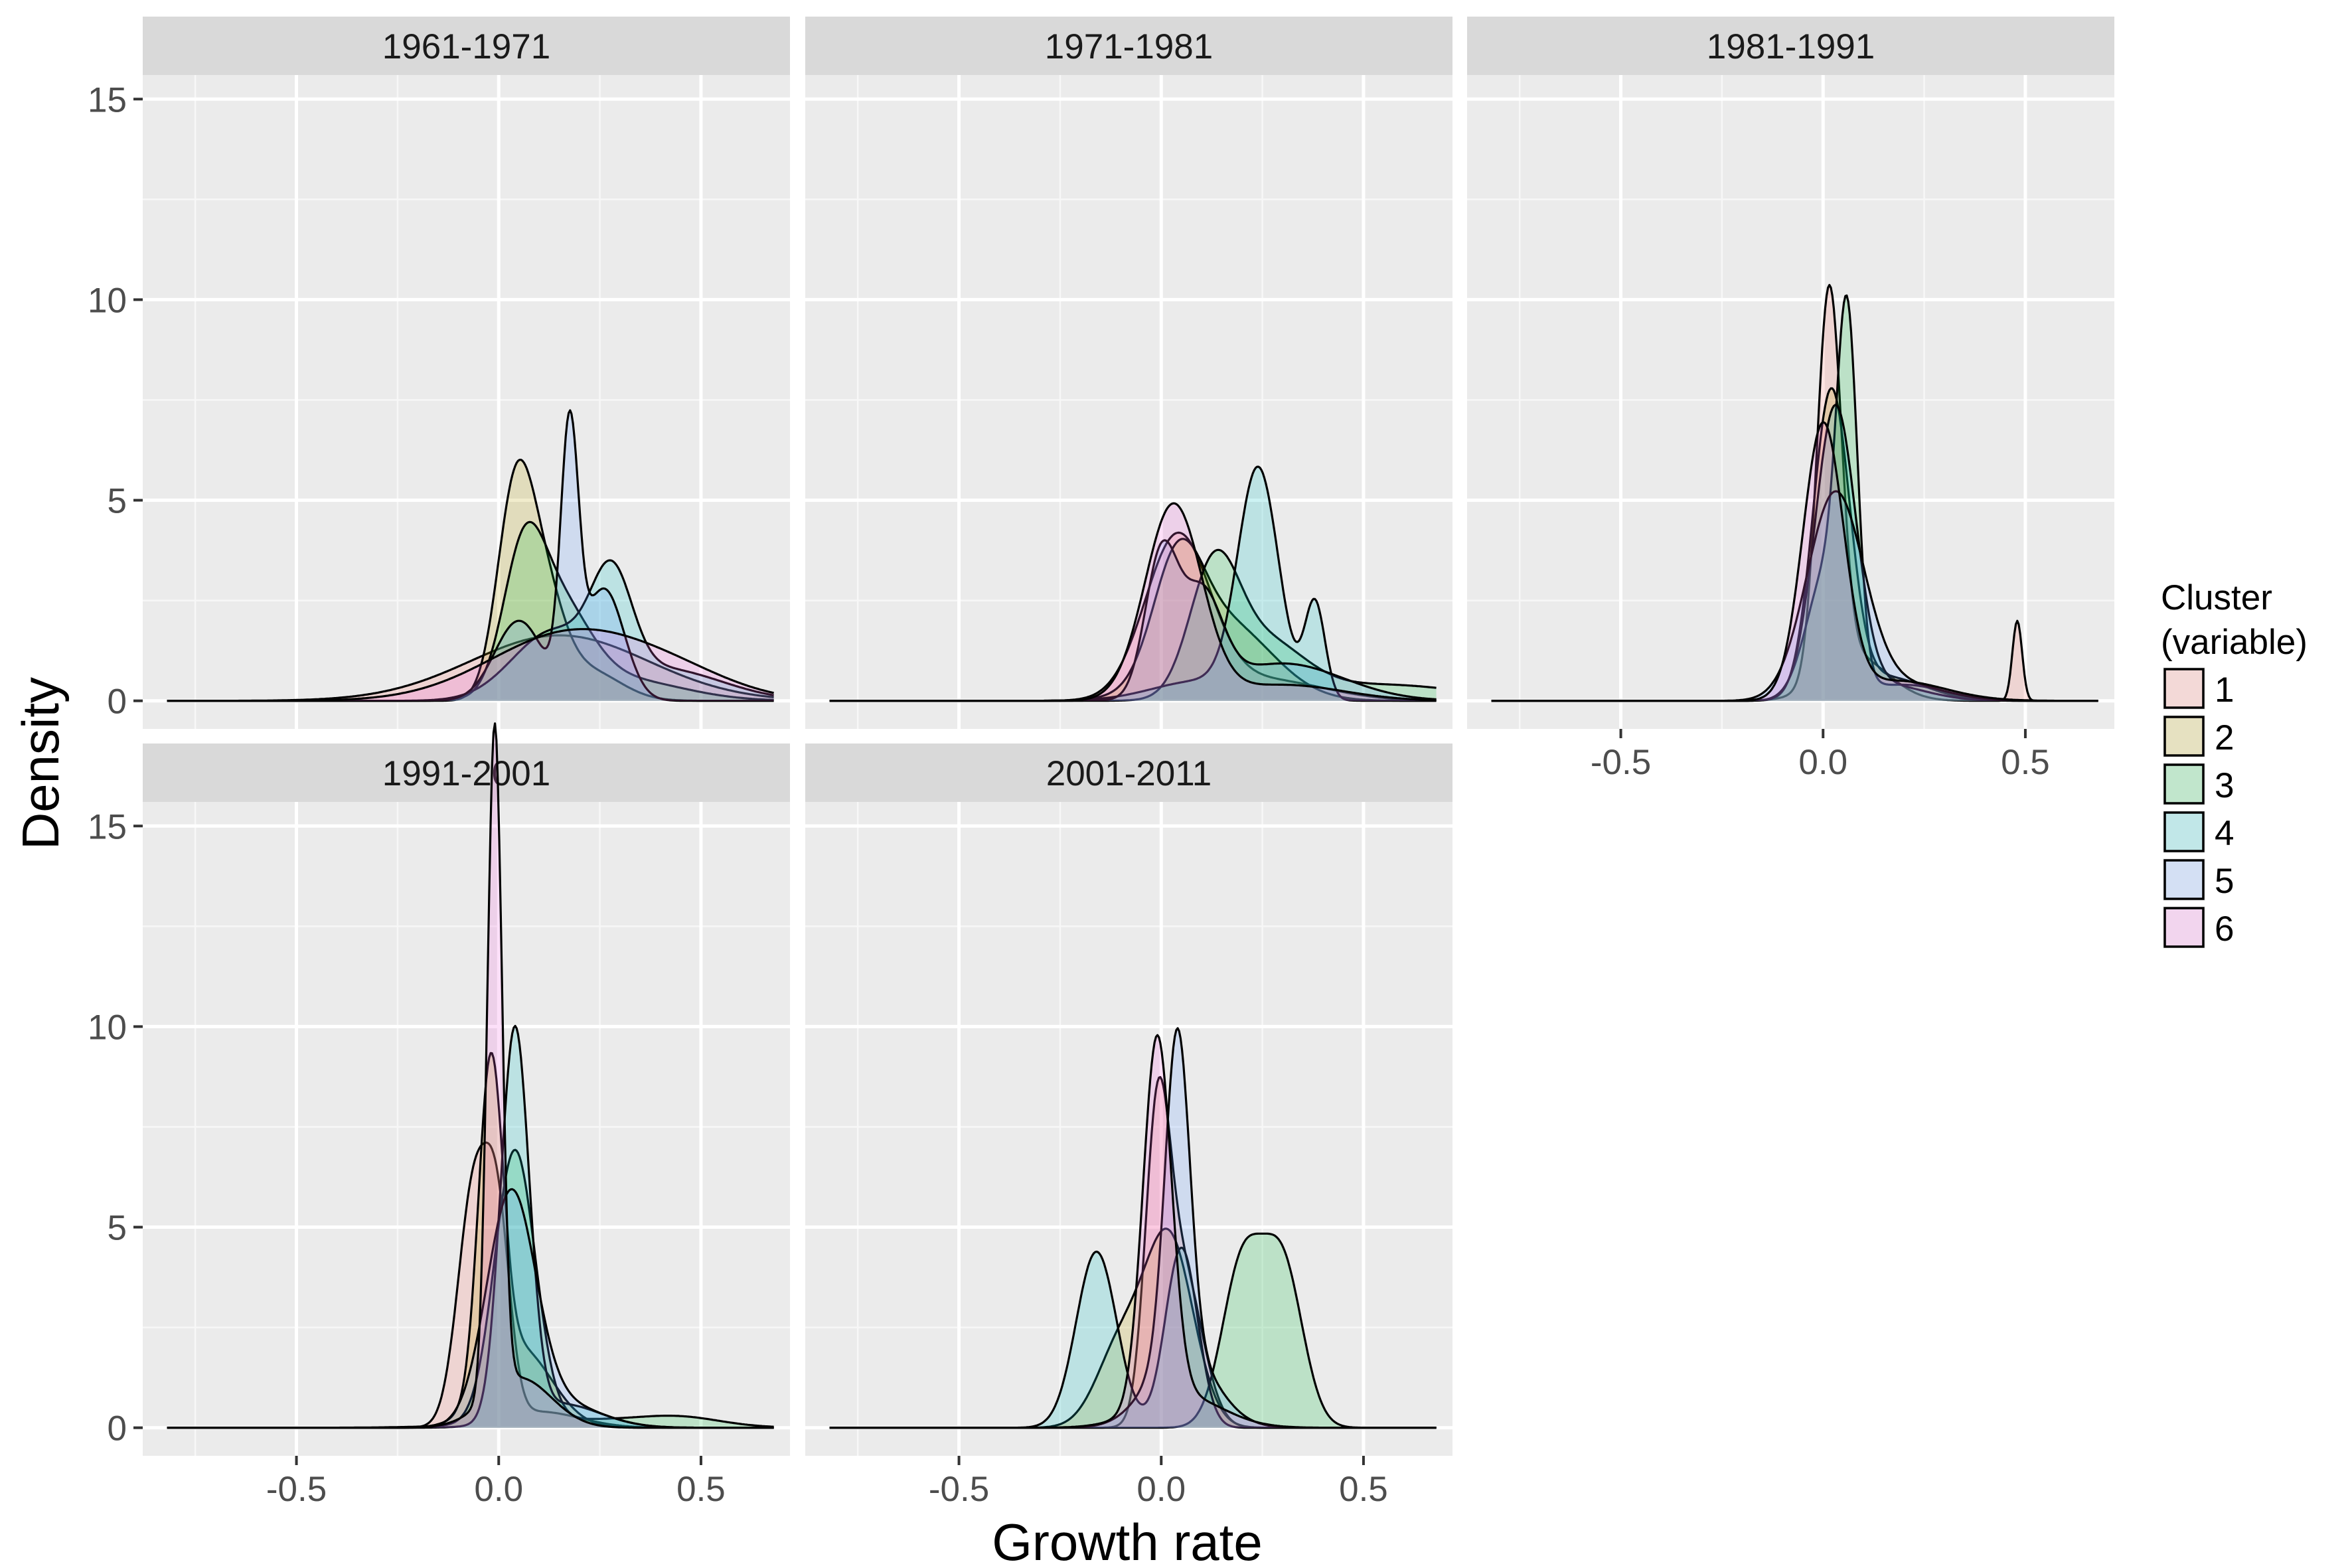  Describe the element at coordinates (1791, 373) in the screenshot. I see `facet-panel-3: 1981-1991` at that location.